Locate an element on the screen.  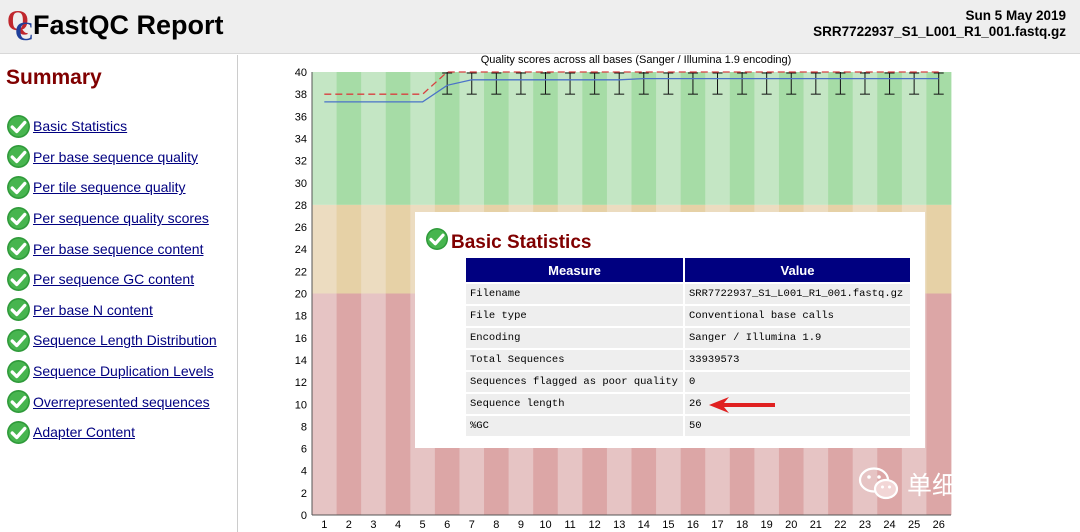
y-tick-label: 34 is located at coordinates (301, 139).